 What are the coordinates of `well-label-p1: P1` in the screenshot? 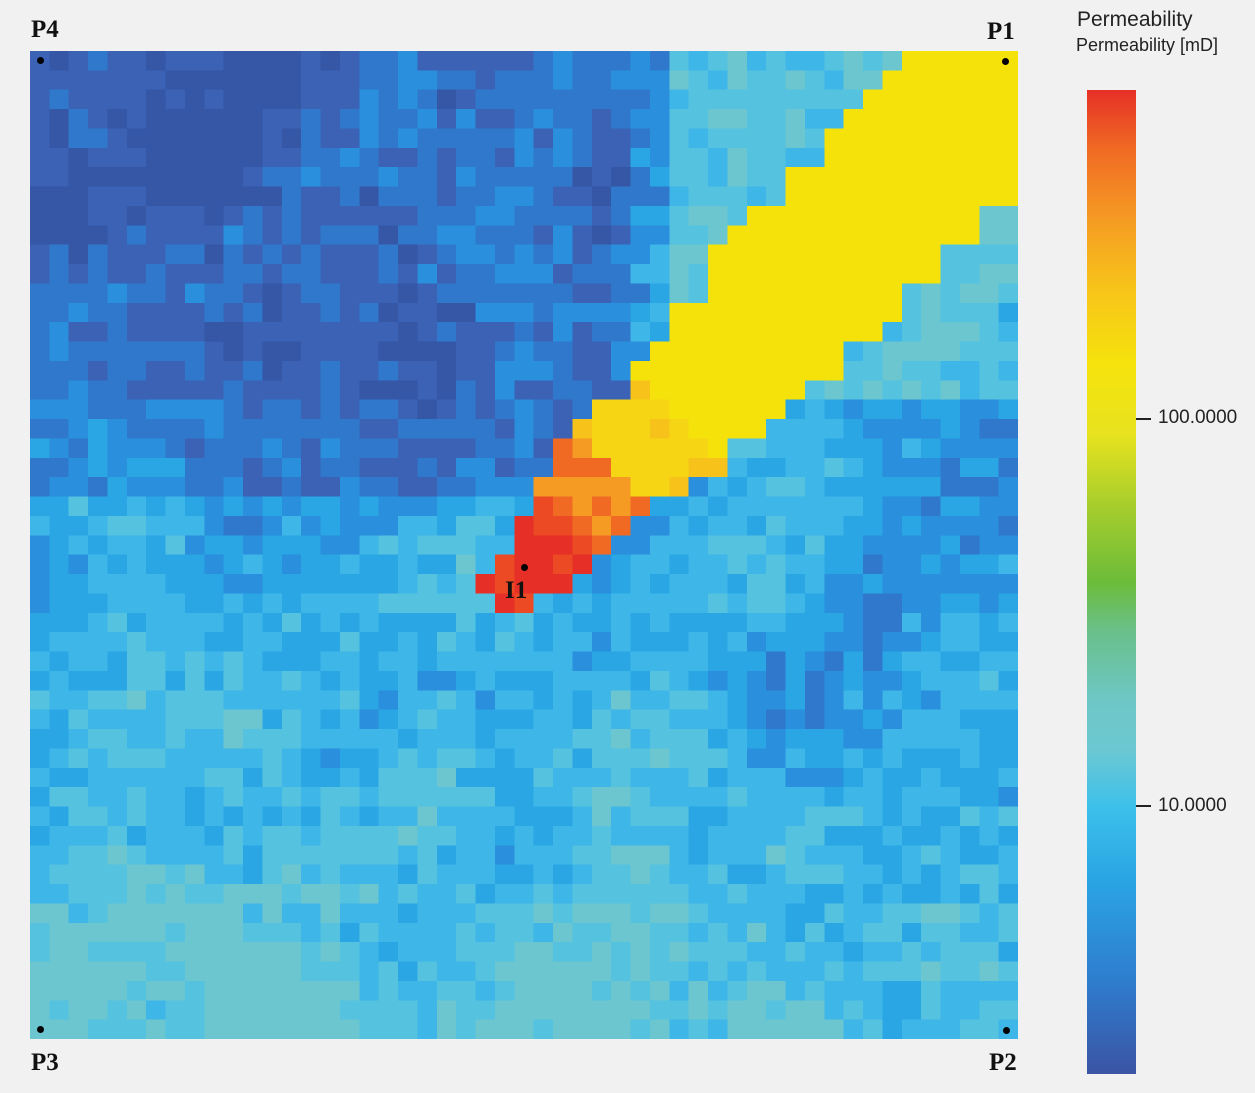 It's located at (1001, 31).